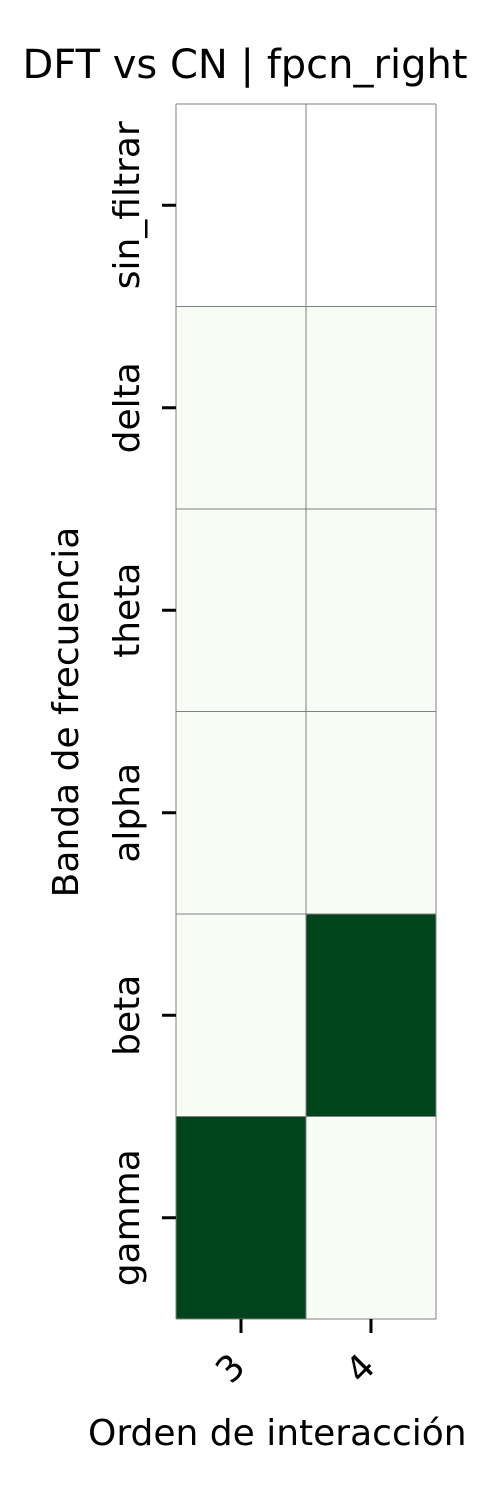  I want to click on y-axis-label: Banda de frecuencia, so click(66, 712).